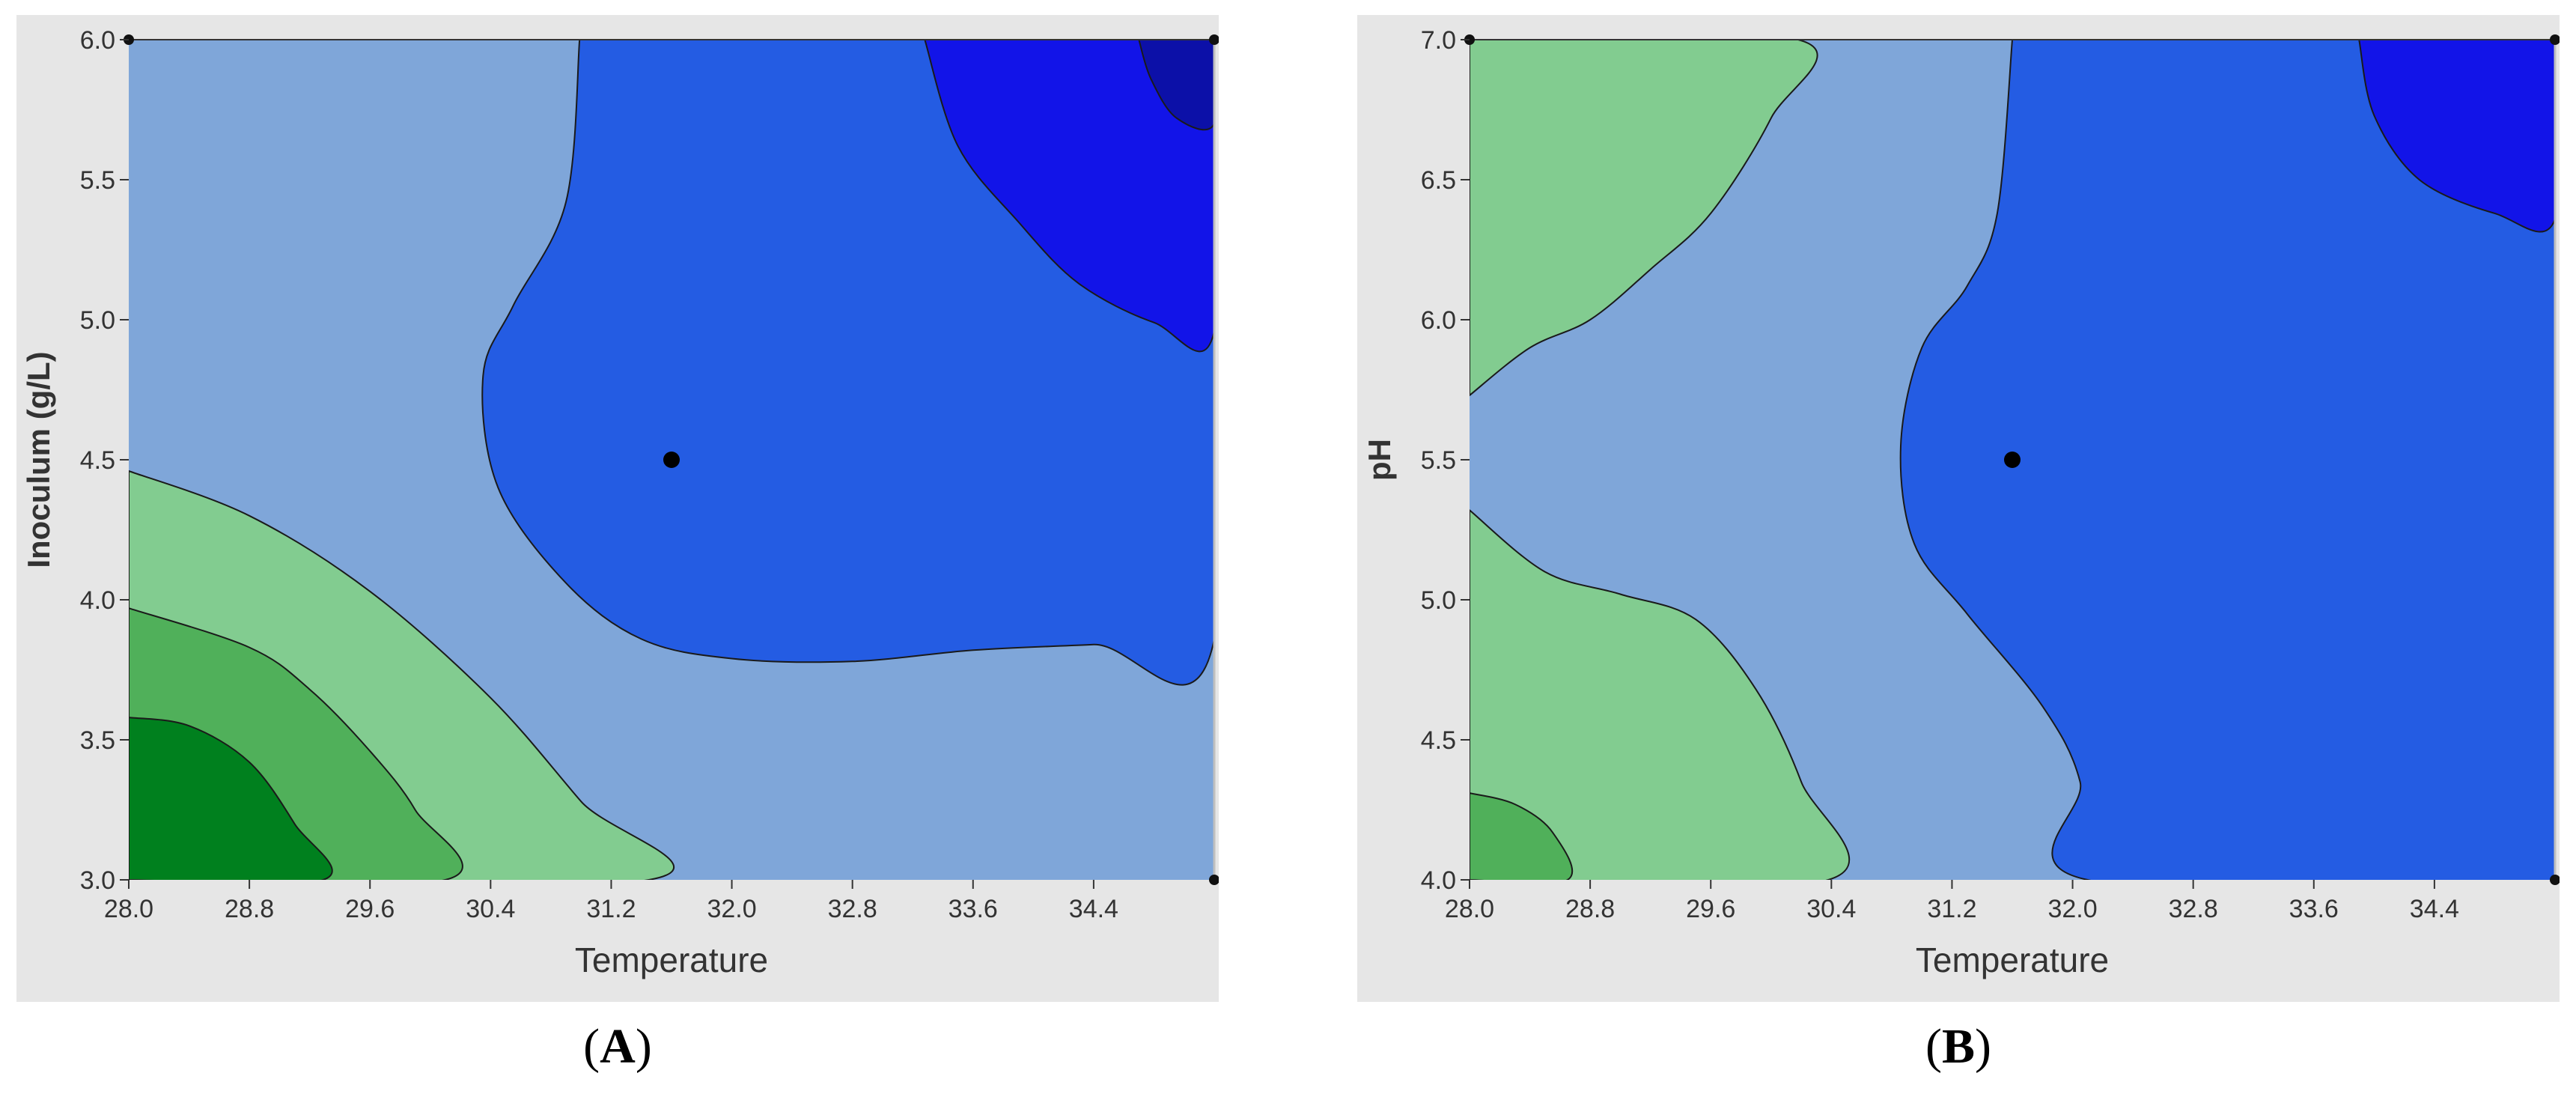  Describe the element at coordinates (1644, 218) in the screenshot. I see `contour-region-light-green-upper` at that location.